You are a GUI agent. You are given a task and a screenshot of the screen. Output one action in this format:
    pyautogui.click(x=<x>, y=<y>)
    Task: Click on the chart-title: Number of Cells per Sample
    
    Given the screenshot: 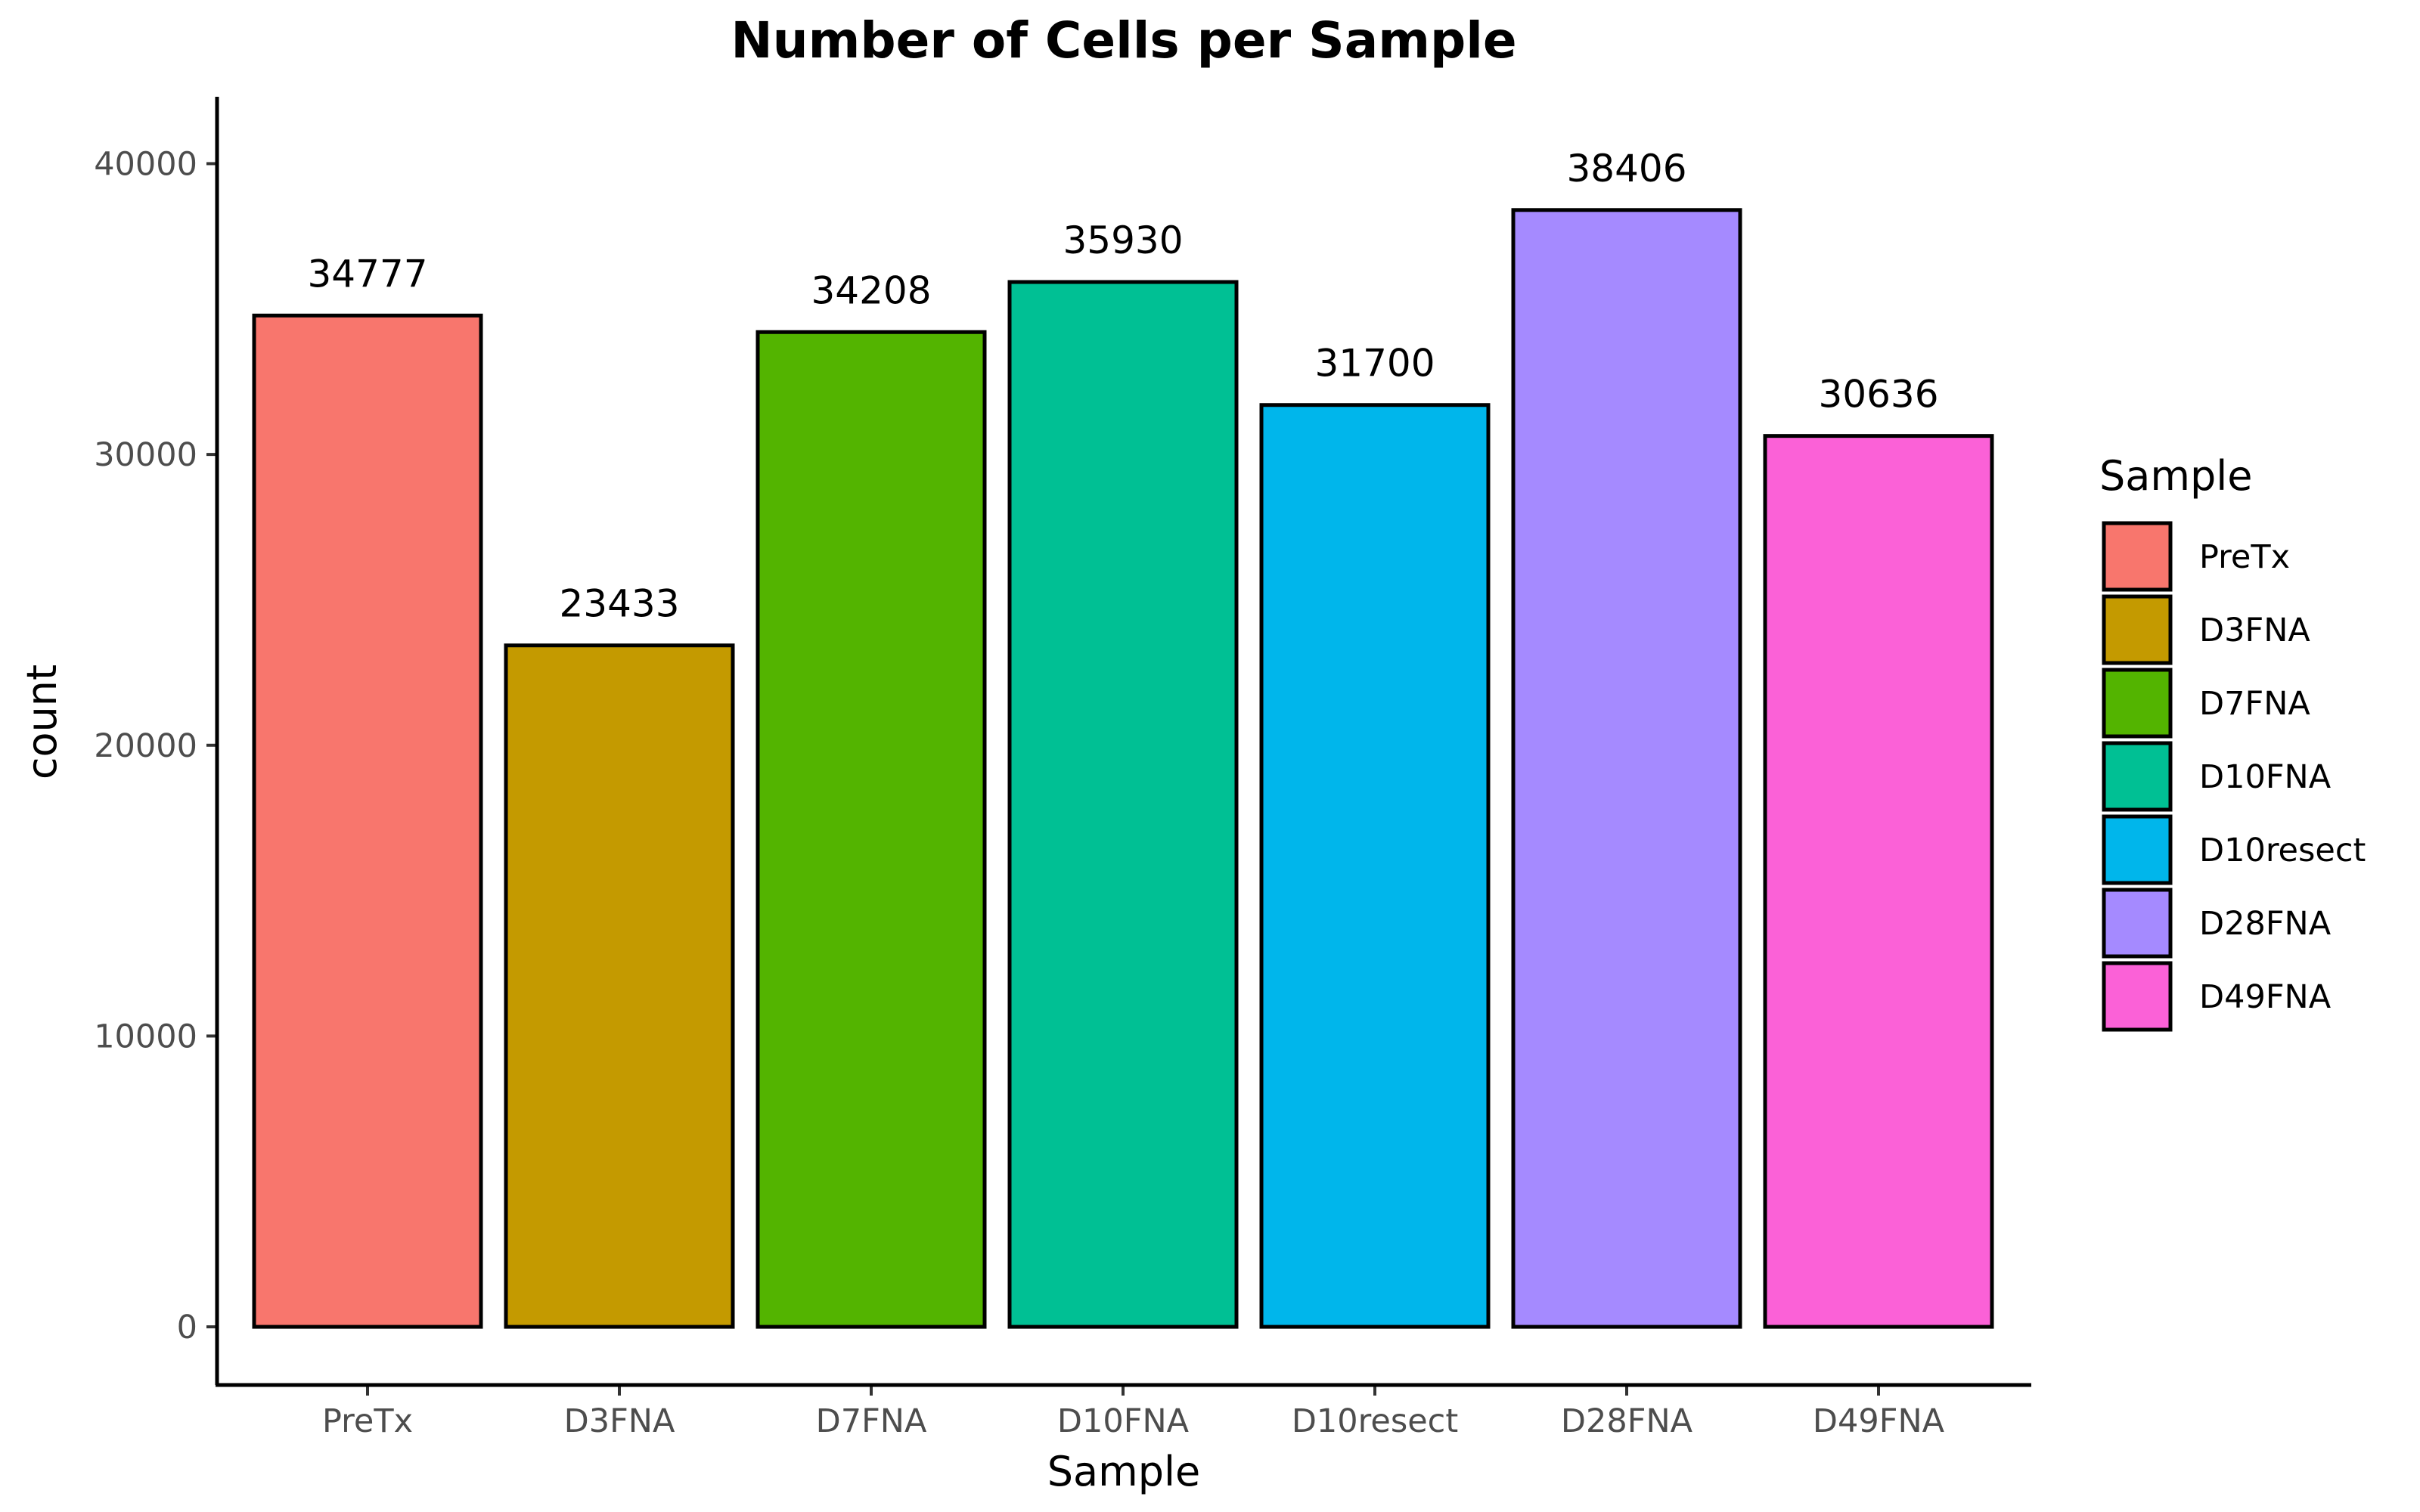 What is the action you would take?
    pyautogui.click(x=1123, y=40)
    